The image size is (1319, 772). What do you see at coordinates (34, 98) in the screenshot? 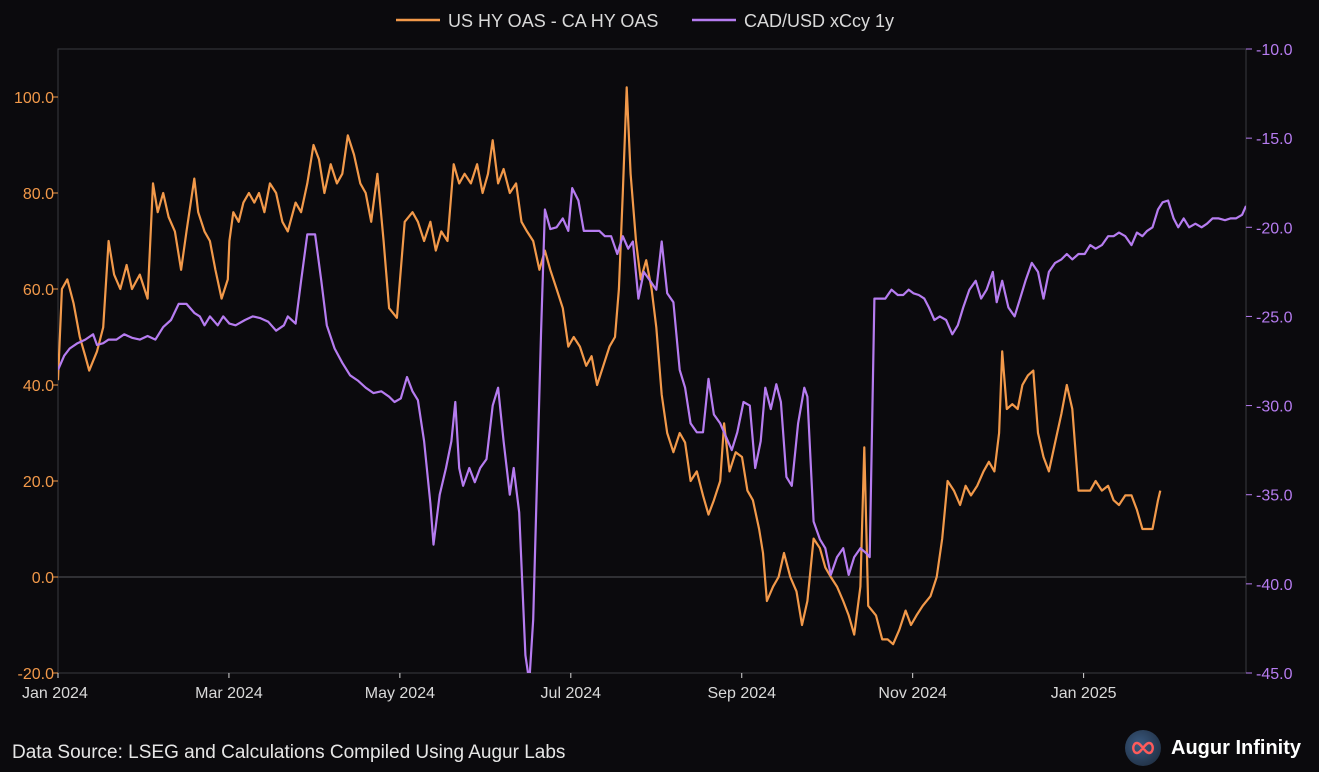
I see `left-tick-label: 100.0` at bounding box center [34, 98].